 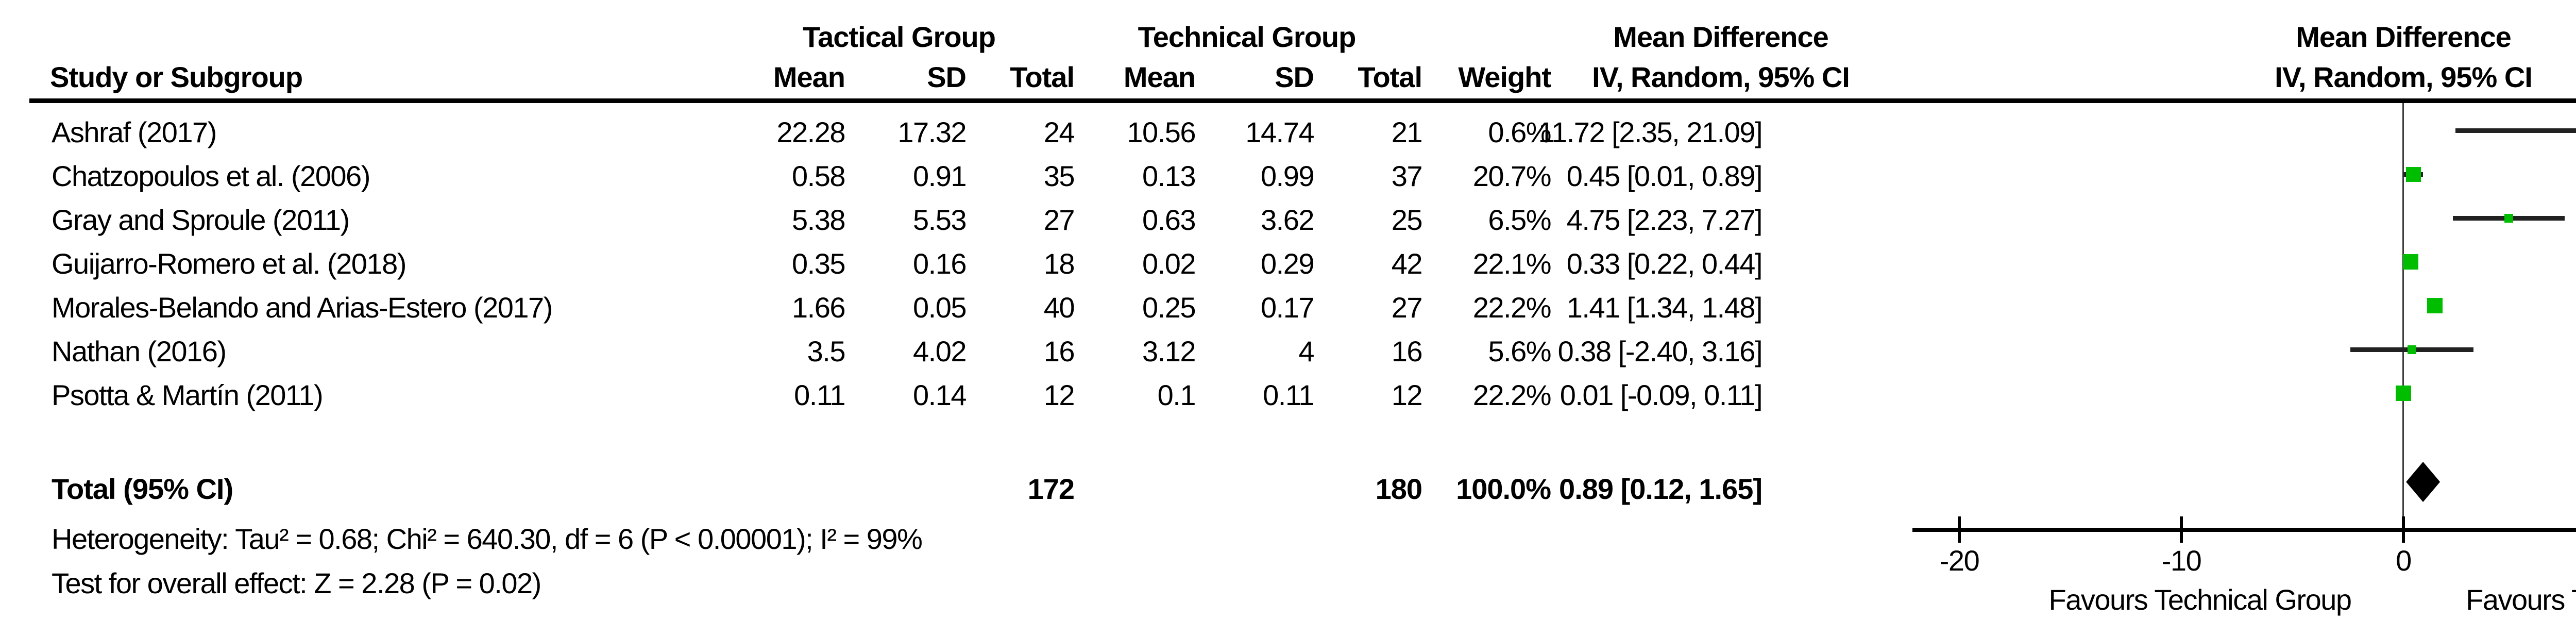 I want to click on technical-total-cell: 37, so click(x=1407, y=176).